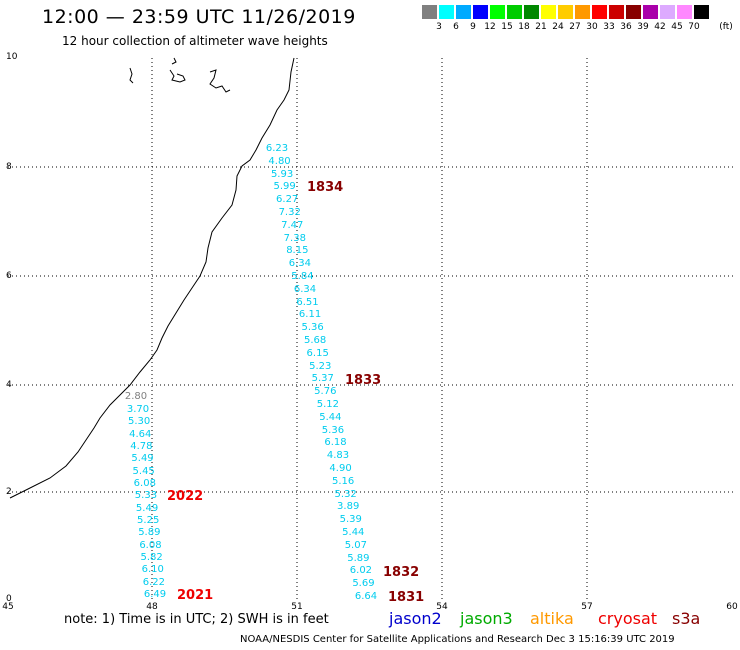 The height and width of the screenshot is (650, 740). I want to click on wave-height-value: 5.89, so click(358, 558).